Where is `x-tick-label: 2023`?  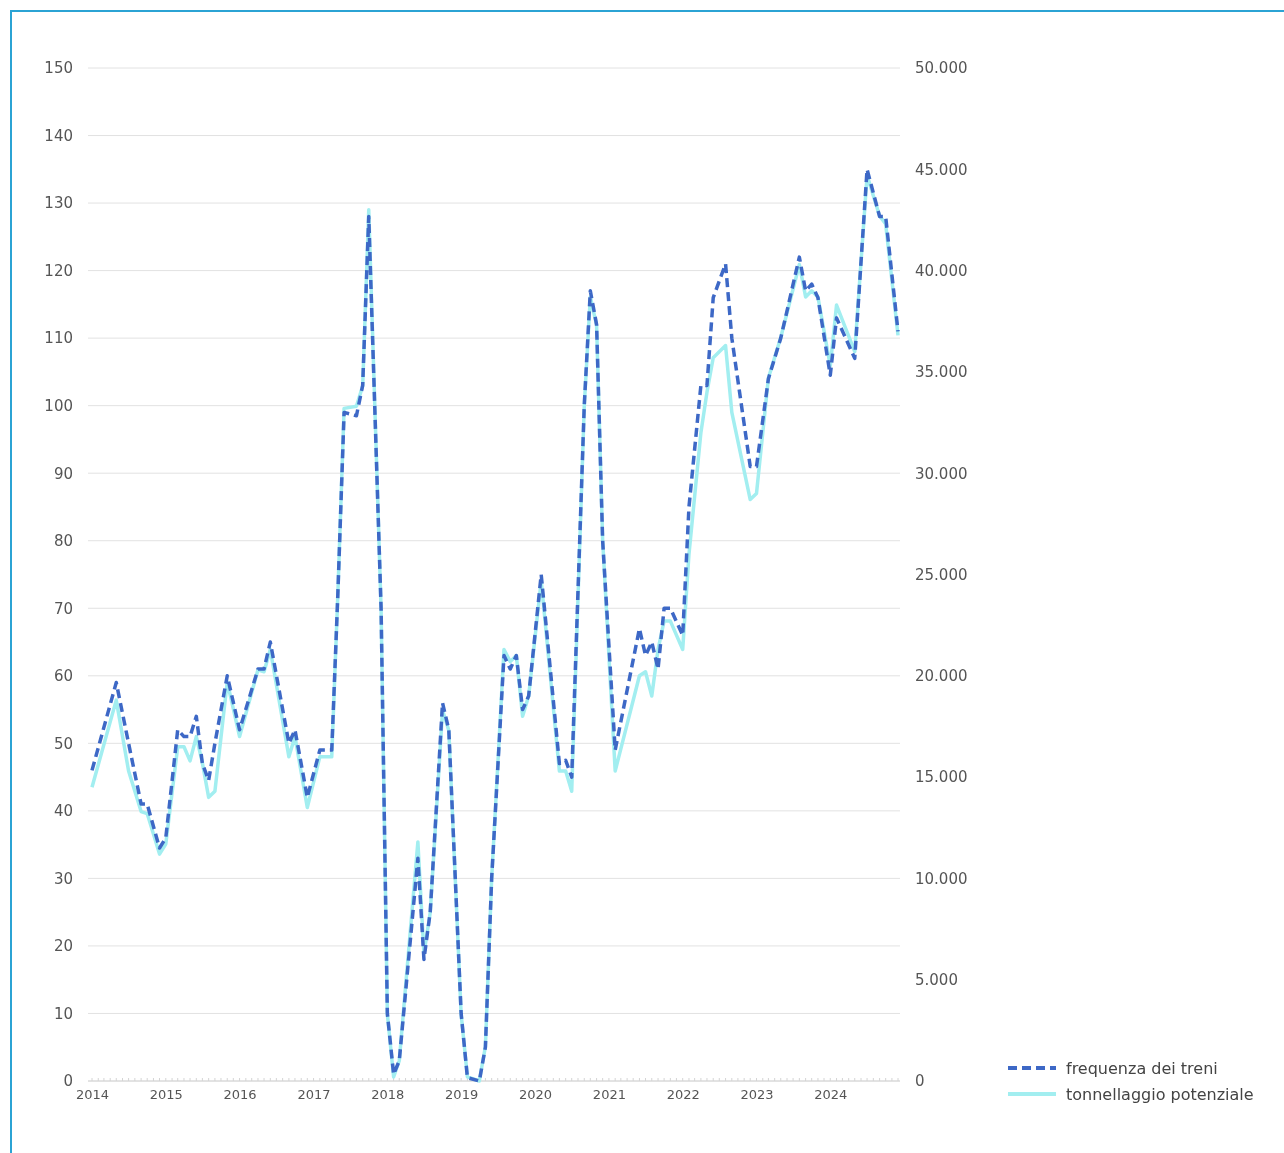
x-tick-label: 2023 is located at coordinates (757, 1095).